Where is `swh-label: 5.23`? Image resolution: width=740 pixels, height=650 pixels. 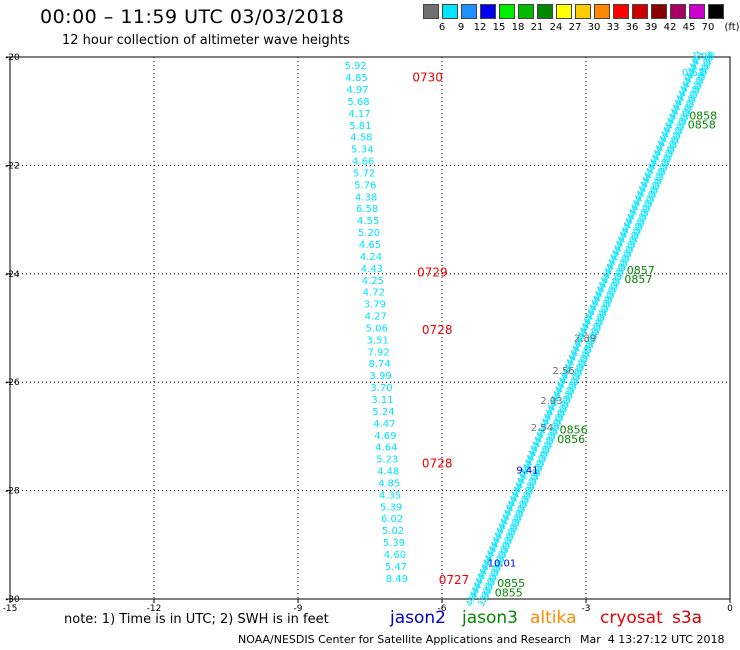 swh-label: 5.23 is located at coordinates (387, 460).